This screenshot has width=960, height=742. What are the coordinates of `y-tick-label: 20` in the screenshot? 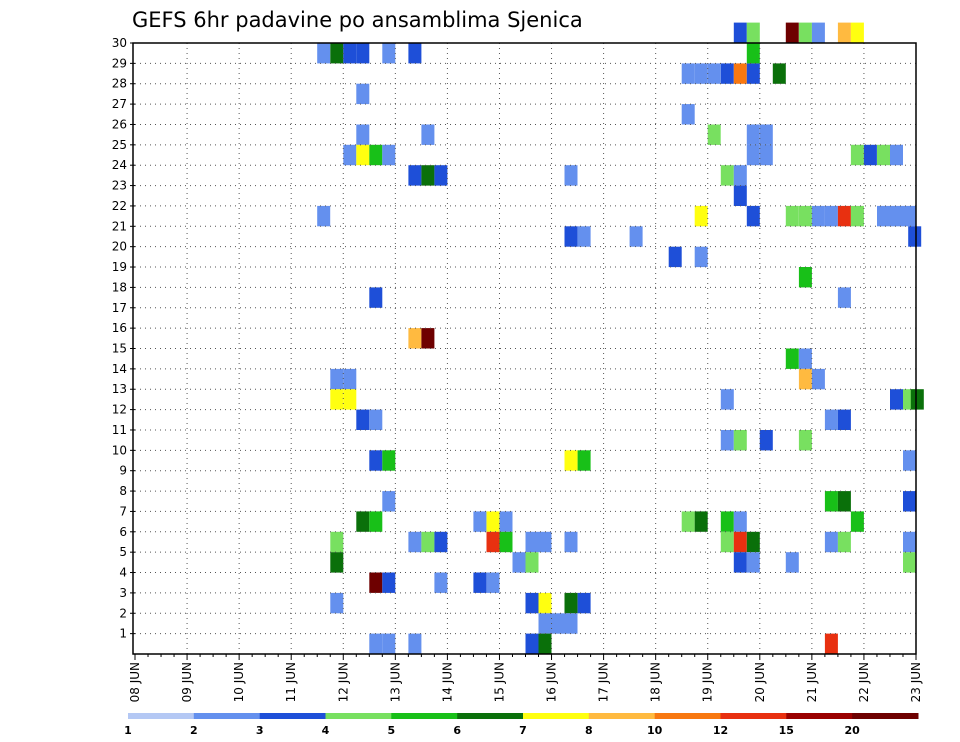 It's located at (119, 247).